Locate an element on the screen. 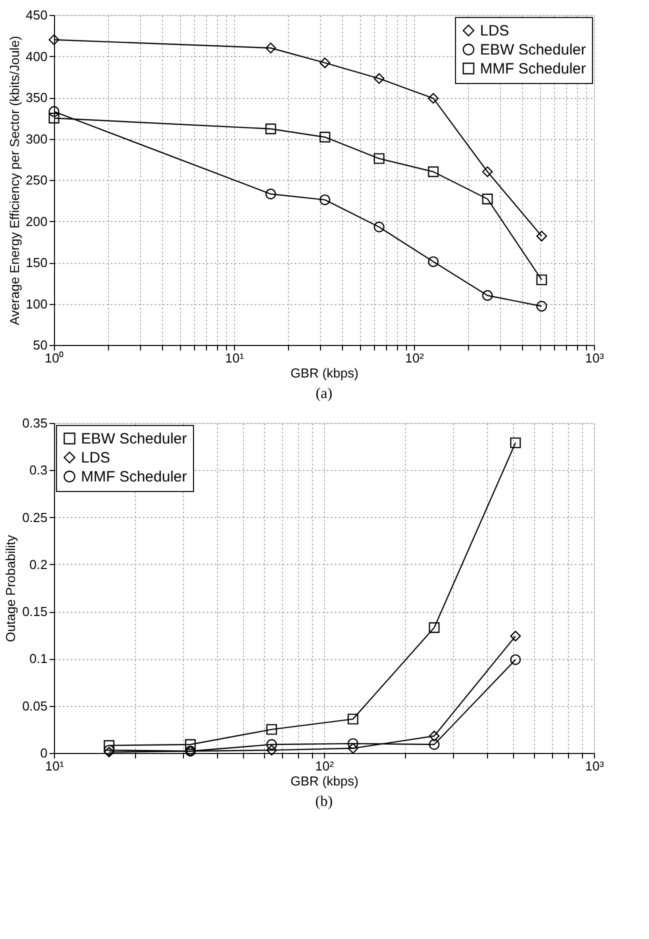 This screenshot has height=939, width=649. y-tick-label: 200 is located at coordinates (37, 221).